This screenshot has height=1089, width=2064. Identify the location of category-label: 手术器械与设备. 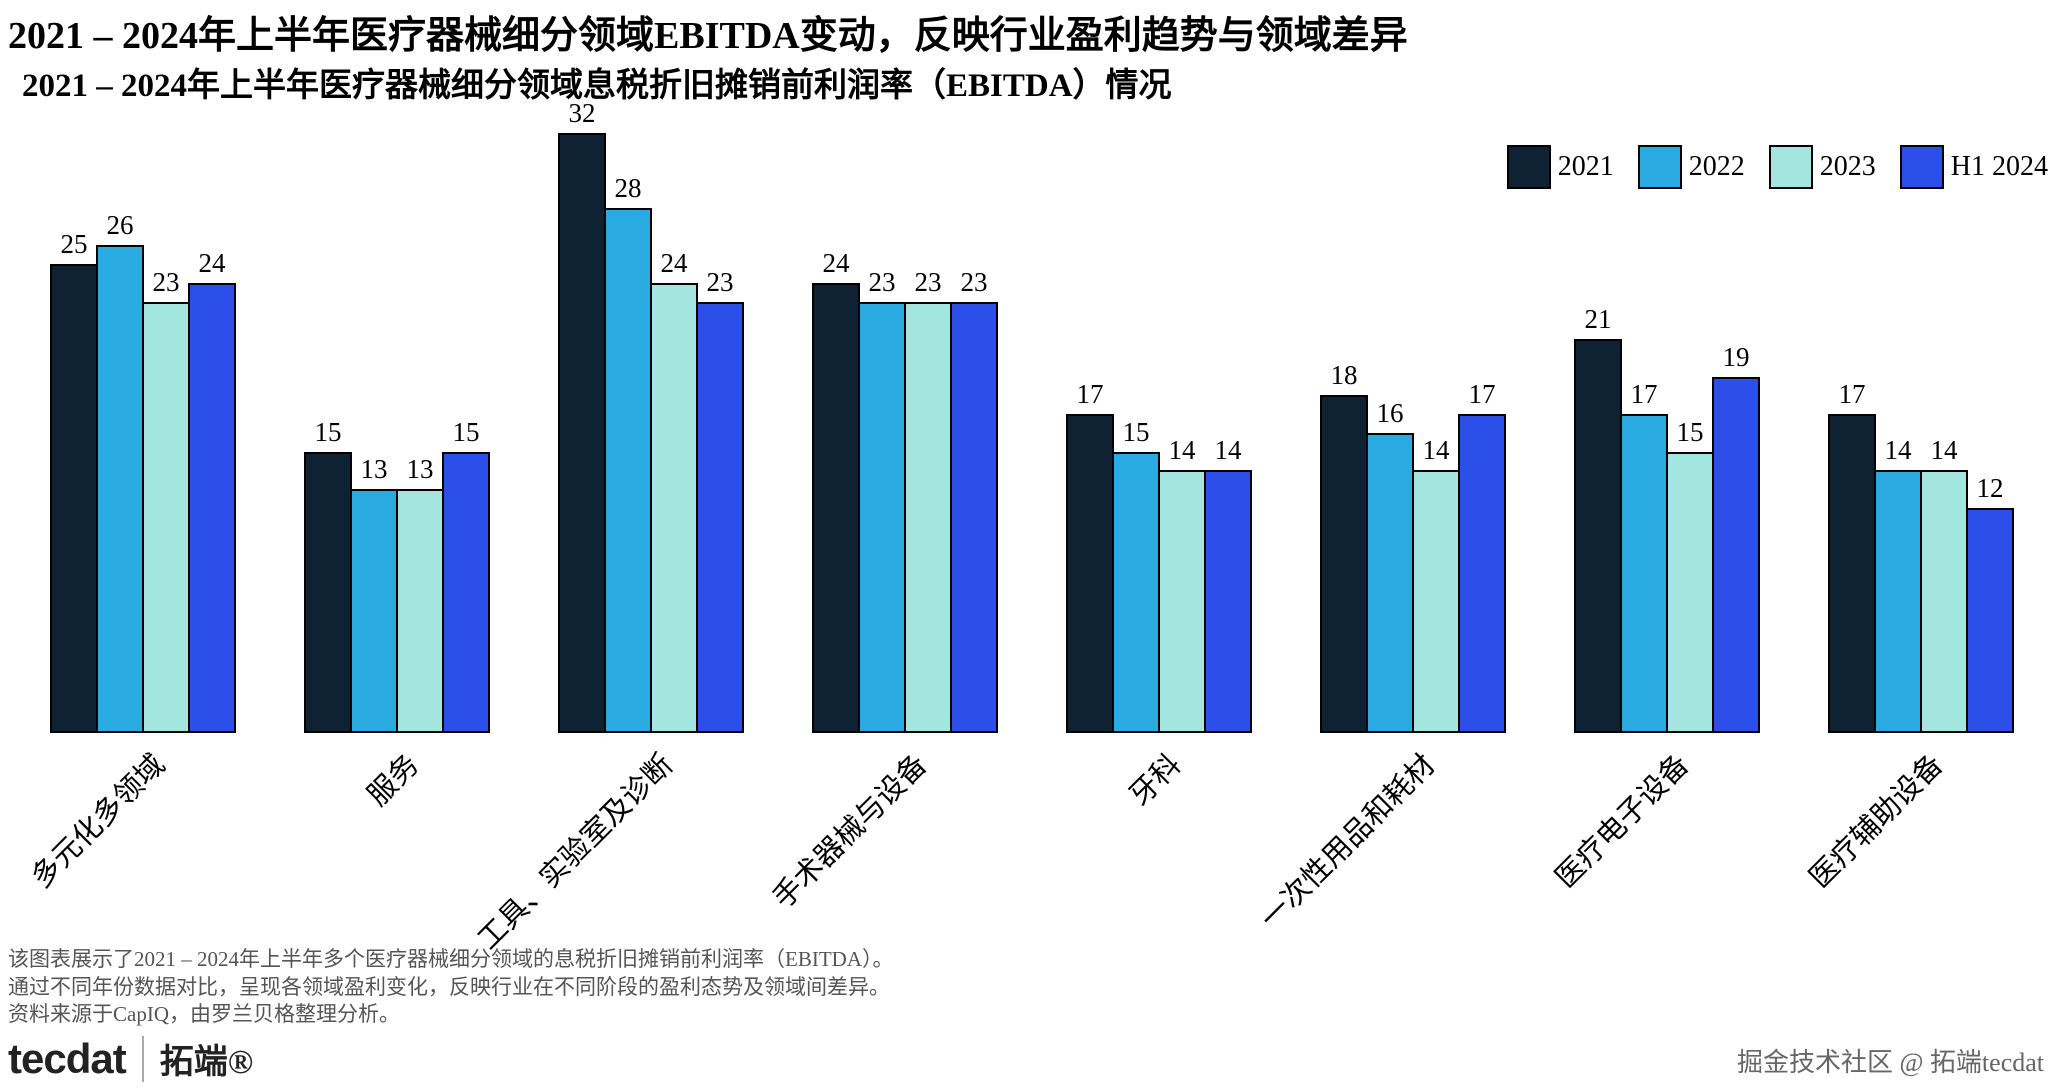
(817, 829).